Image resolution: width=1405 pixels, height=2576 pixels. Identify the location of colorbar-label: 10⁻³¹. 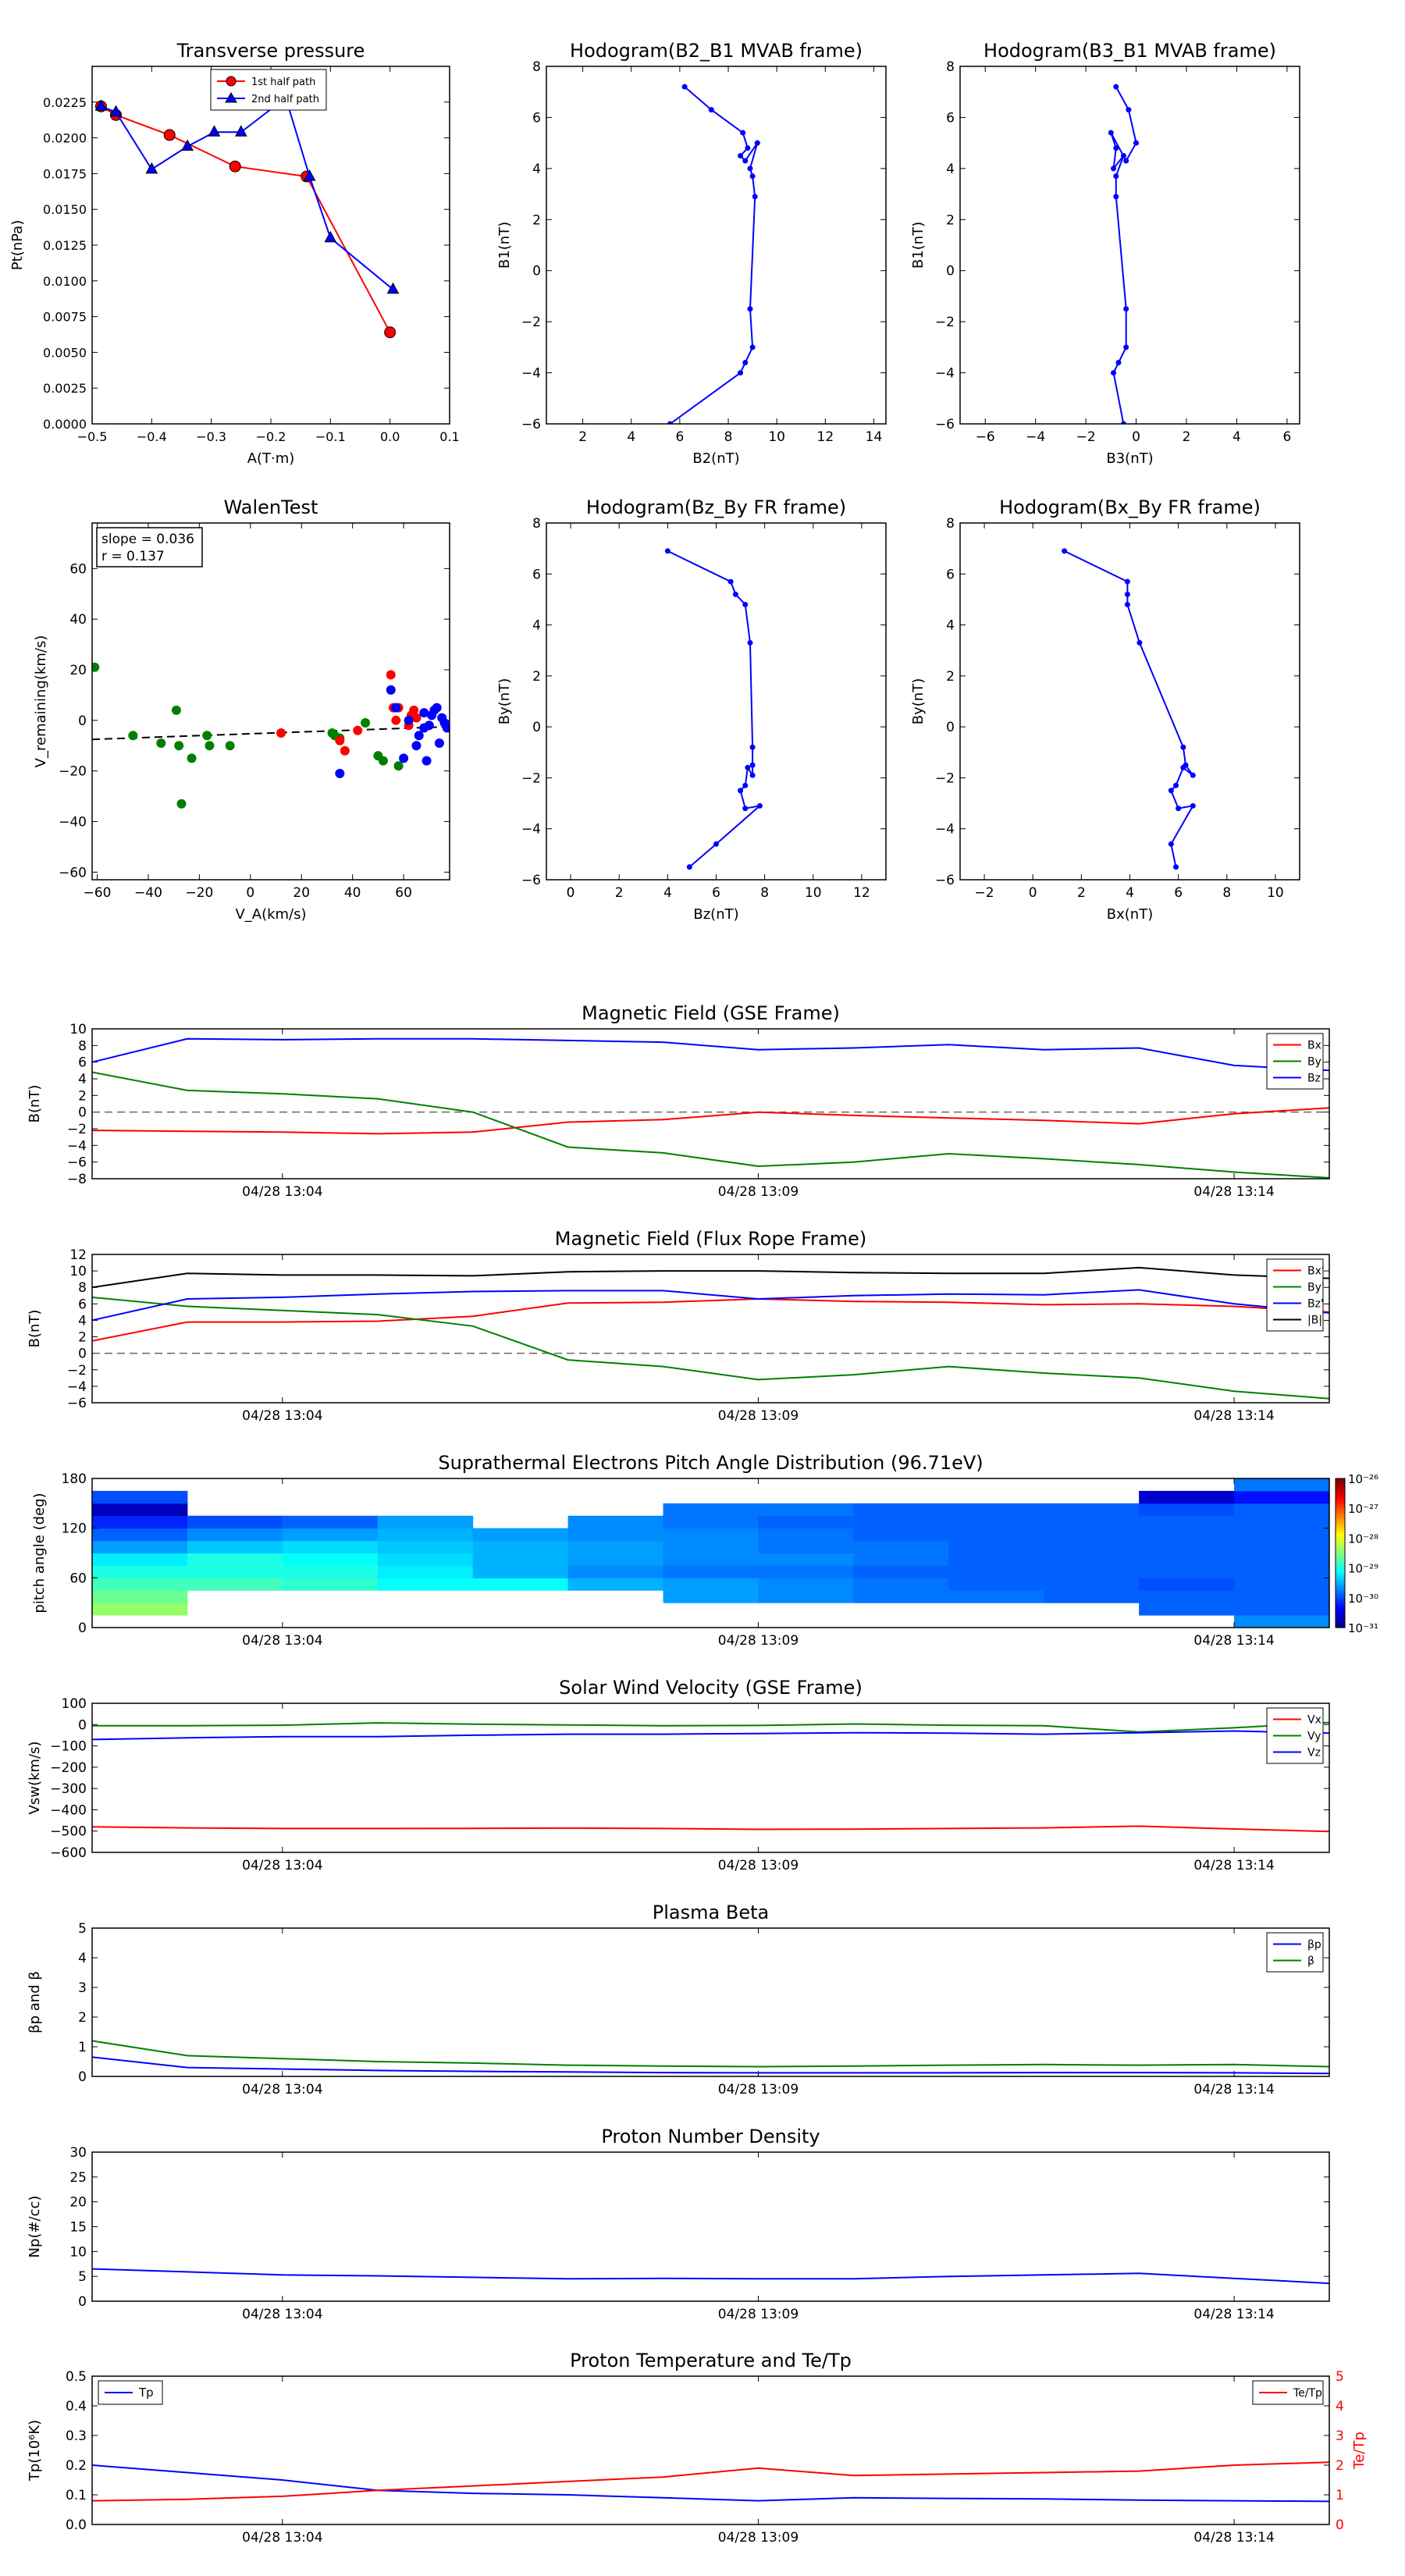
(1363, 1628).